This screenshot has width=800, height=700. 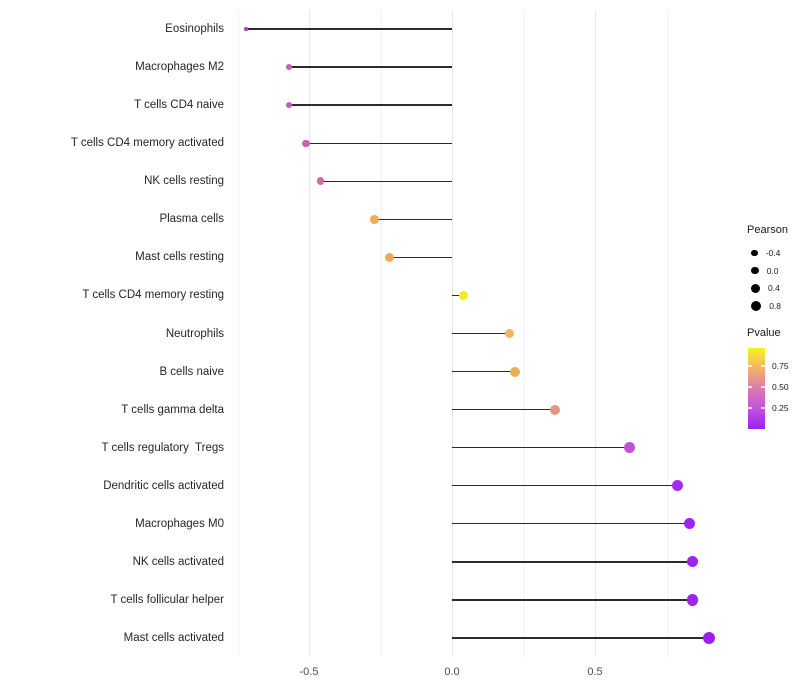 I want to click on y-axis-label: Eosinophils, so click(x=194, y=29).